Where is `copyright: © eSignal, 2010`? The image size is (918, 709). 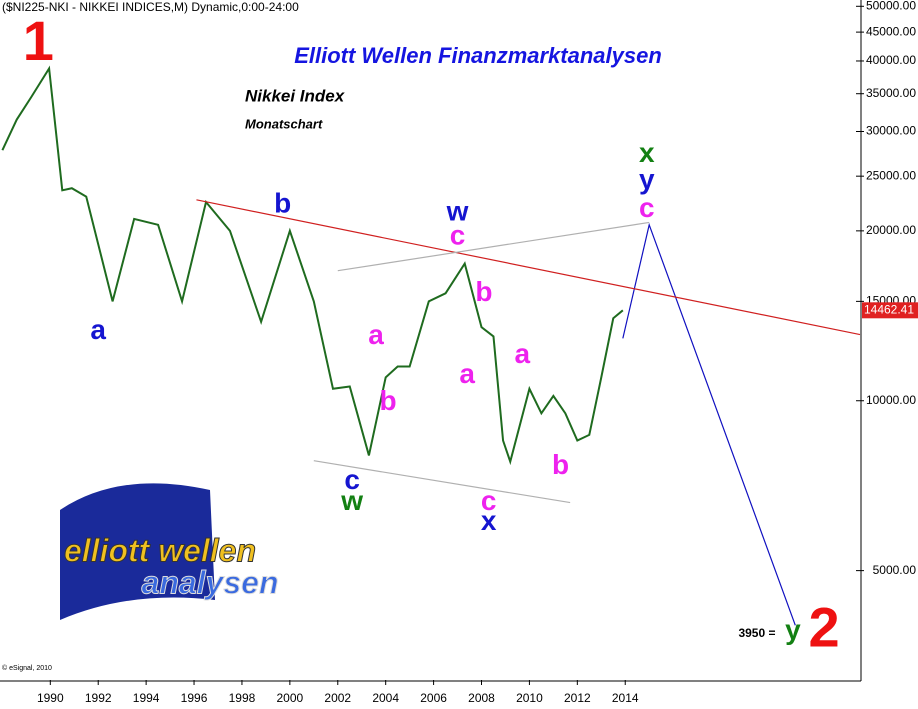 copyright: © eSignal, 2010 is located at coordinates (27, 668).